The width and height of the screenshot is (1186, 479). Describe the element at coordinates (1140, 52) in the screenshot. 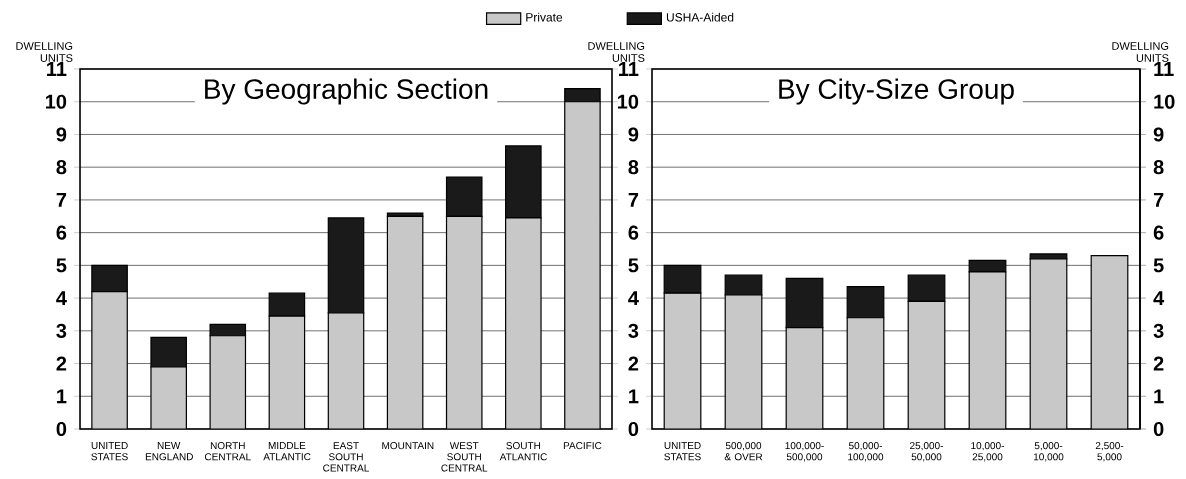

I see `y2-axis-title: DWELLING UNITS` at that location.